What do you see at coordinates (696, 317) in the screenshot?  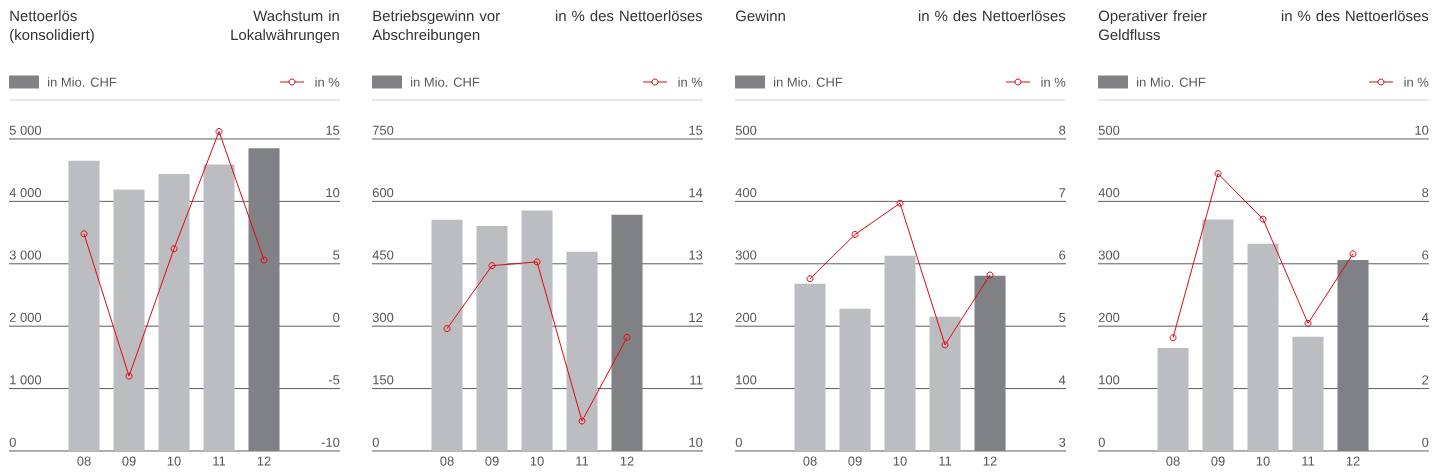 I see `y2-tick-label: 12` at bounding box center [696, 317].